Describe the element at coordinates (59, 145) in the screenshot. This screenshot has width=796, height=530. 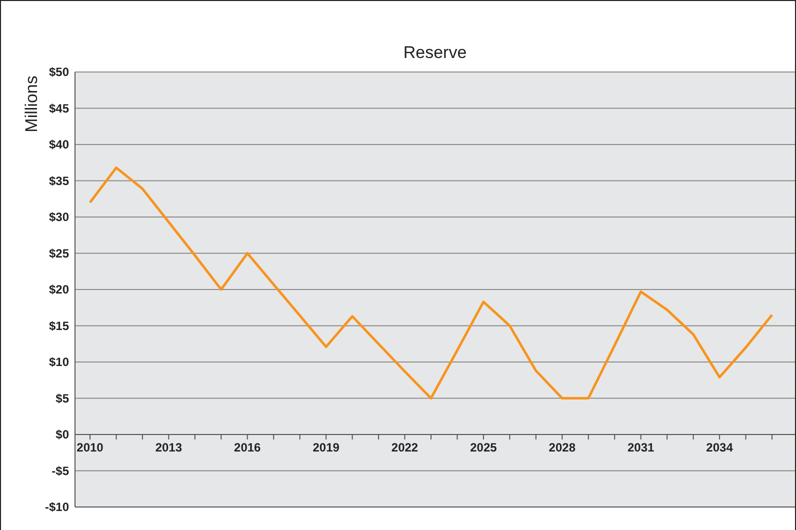
I see `y-tick-label: $40` at that location.